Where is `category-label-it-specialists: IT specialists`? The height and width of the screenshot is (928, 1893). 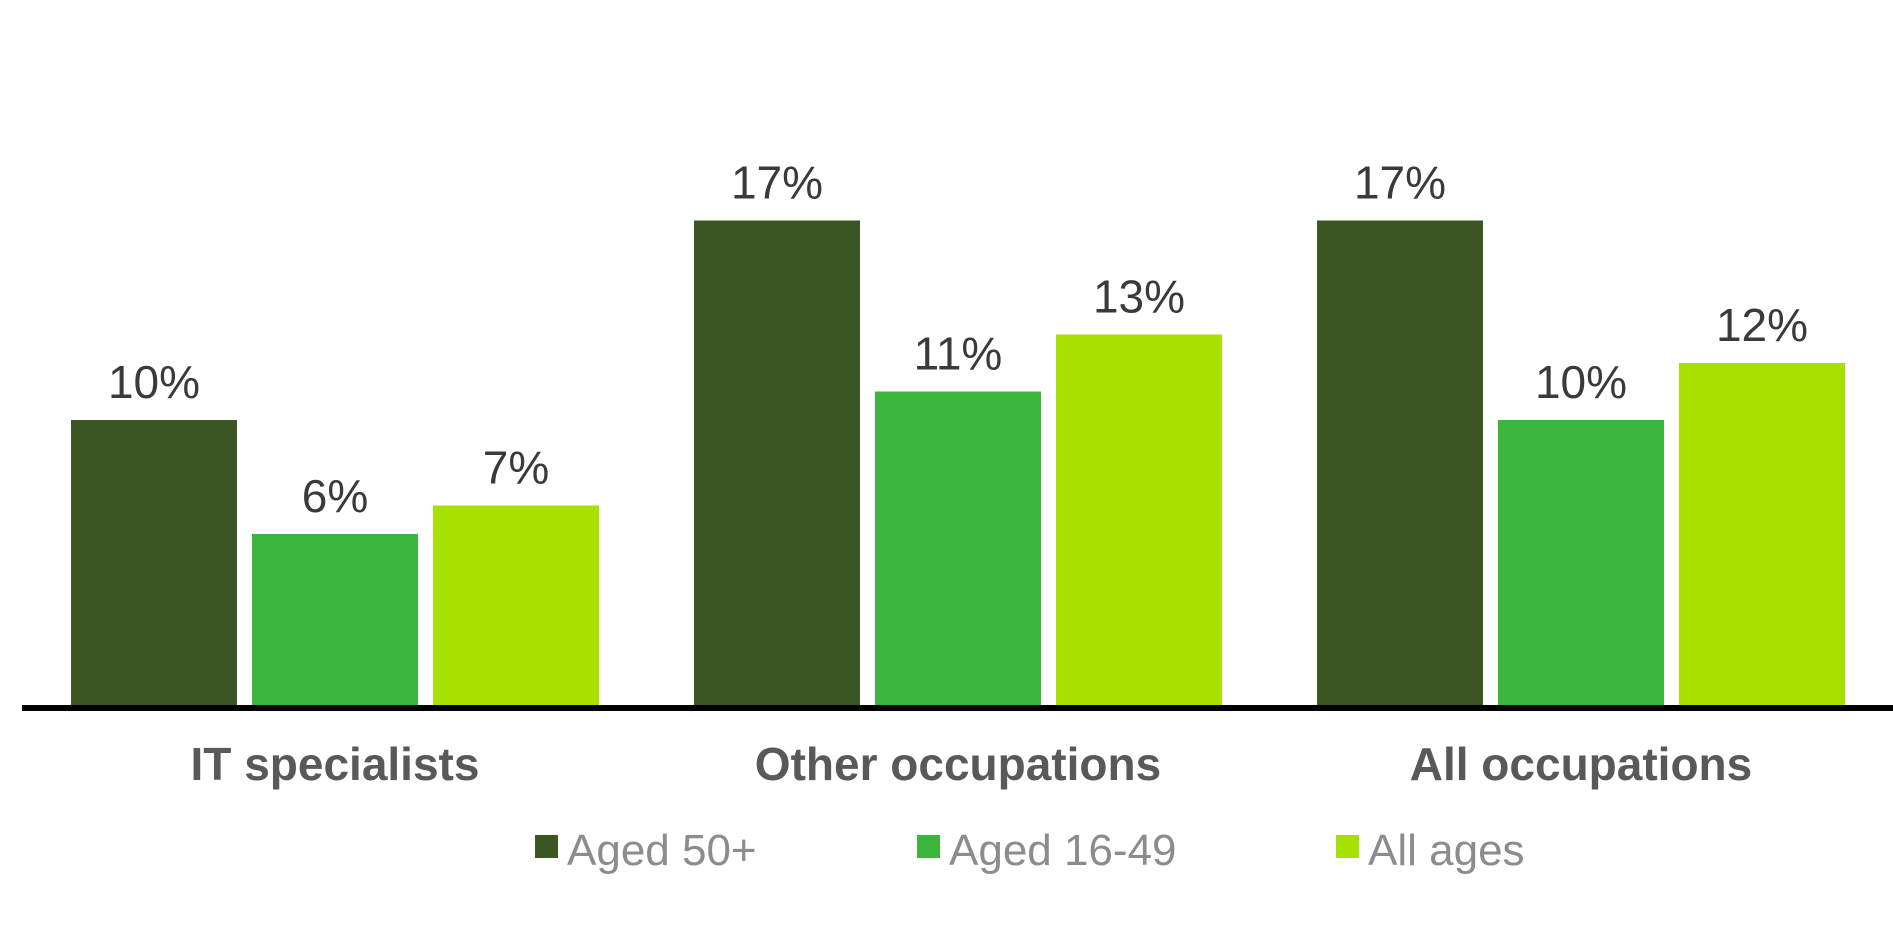 category-label-it-specialists: IT specialists is located at coordinates (335, 764).